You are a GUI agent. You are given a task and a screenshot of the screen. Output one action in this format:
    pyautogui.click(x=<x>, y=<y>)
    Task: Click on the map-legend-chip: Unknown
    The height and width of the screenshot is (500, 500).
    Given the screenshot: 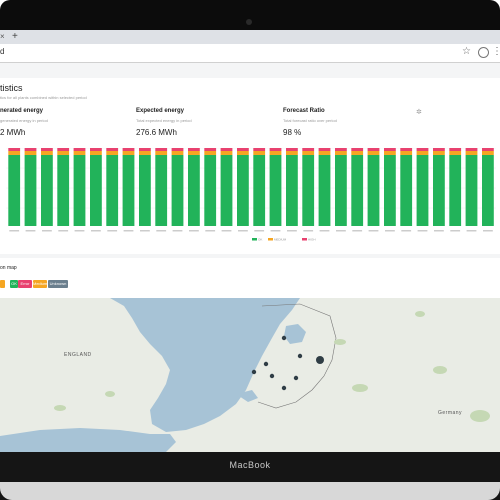 What is the action you would take?
    pyautogui.click(x=58, y=284)
    